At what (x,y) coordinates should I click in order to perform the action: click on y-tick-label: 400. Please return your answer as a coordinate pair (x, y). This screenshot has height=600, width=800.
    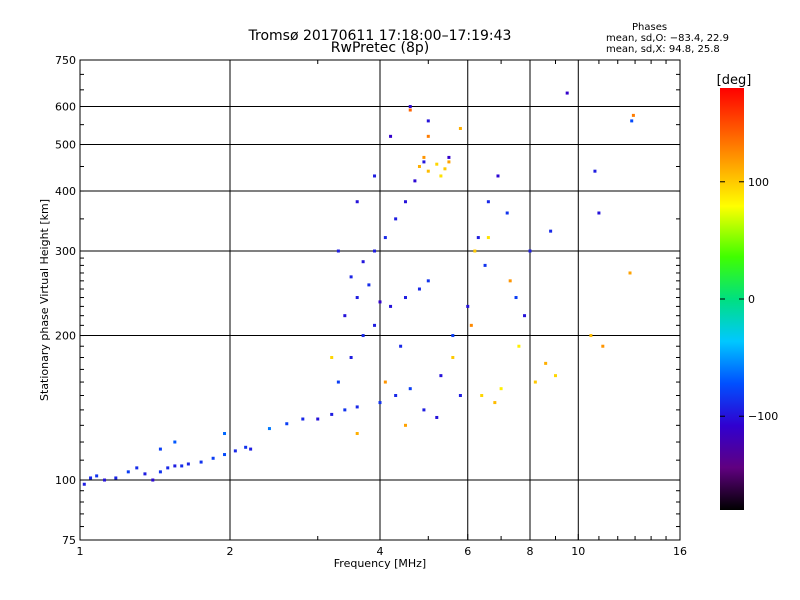
    Looking at the image, I should click on (65, 191).